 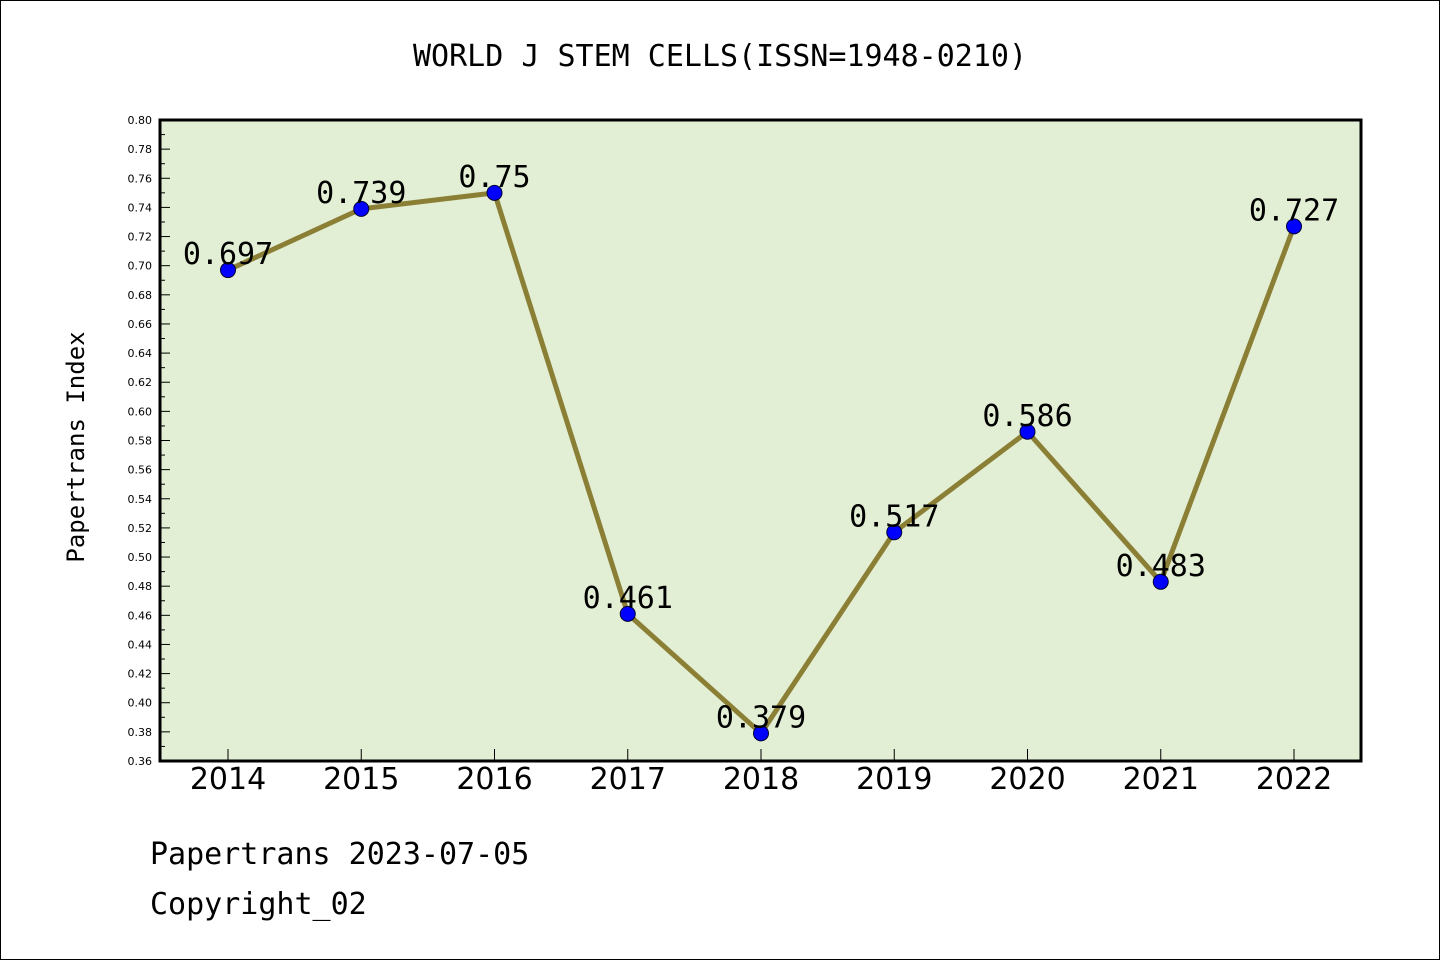 What do you see at coordinates (361, 779) in the screenshot?
I see `x-tick-label: 2015` at bounding box center [361, 779].